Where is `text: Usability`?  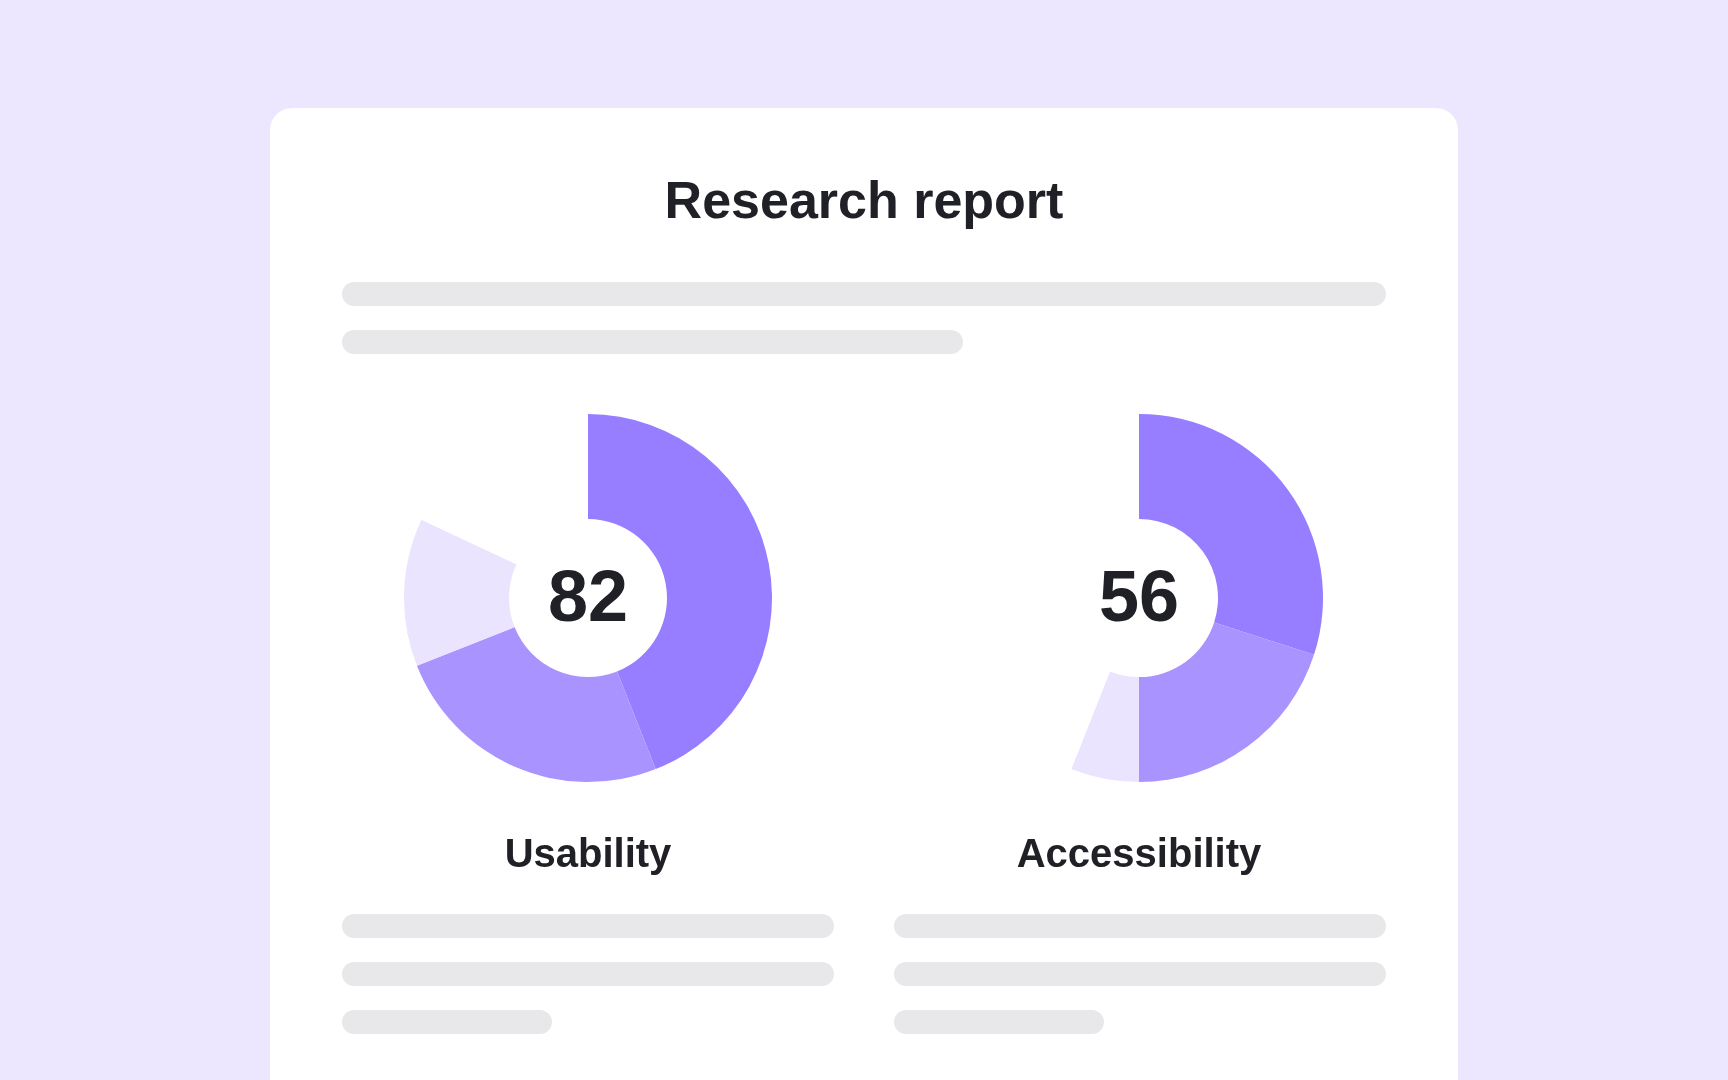
text: Usability is located at coordinates (588, 853).